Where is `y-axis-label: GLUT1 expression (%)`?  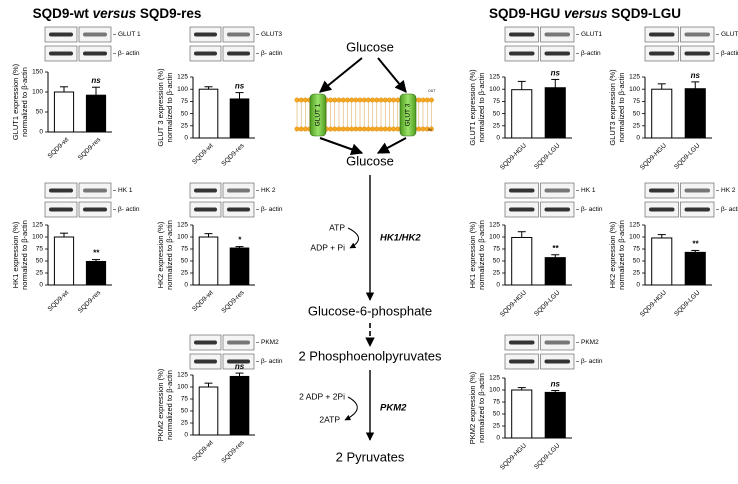
y-axis-label: GLUT1 expression (%) is located at coordinates (472, 107).